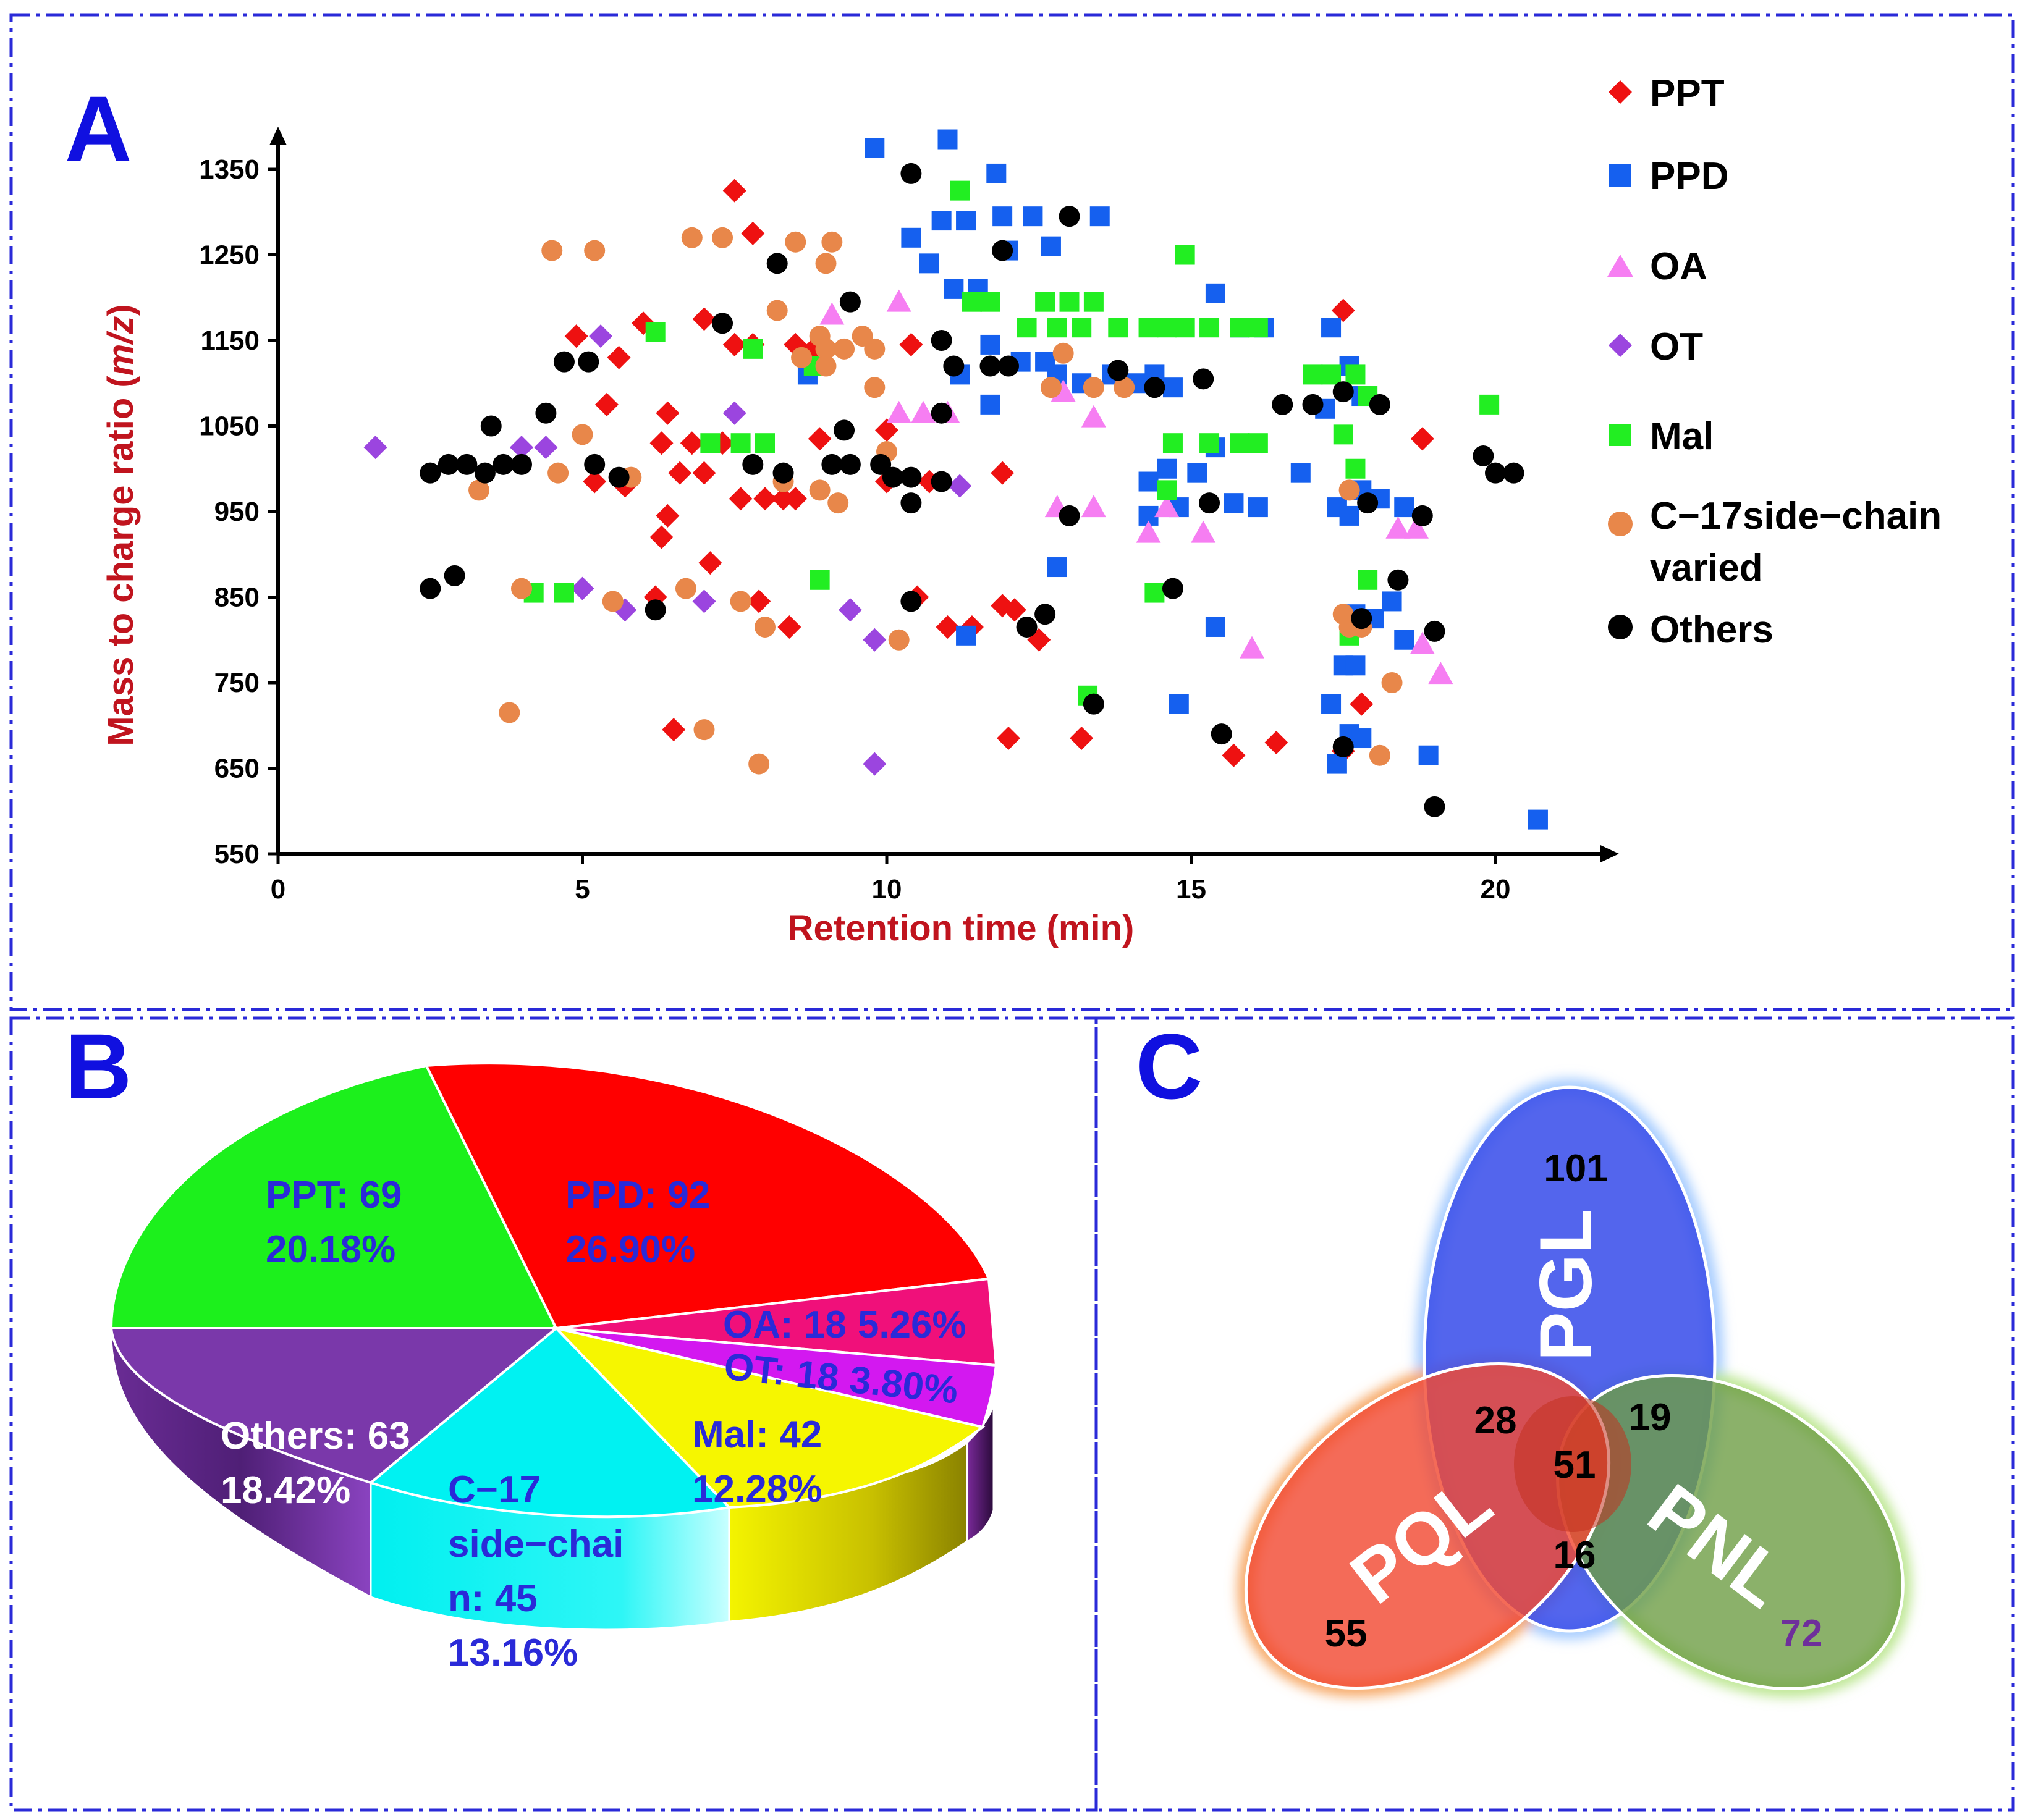  I want to click on venn-diagram: PGL PQL PNL 101 55 72 28 19 51 16, so click(1574, 1388).